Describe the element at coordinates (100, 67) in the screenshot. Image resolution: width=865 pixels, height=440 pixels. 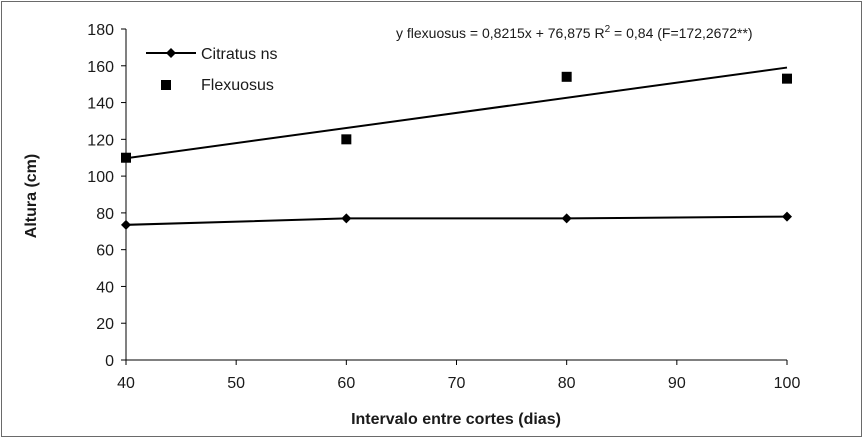
I see `y-tick-label: 160` at that location.